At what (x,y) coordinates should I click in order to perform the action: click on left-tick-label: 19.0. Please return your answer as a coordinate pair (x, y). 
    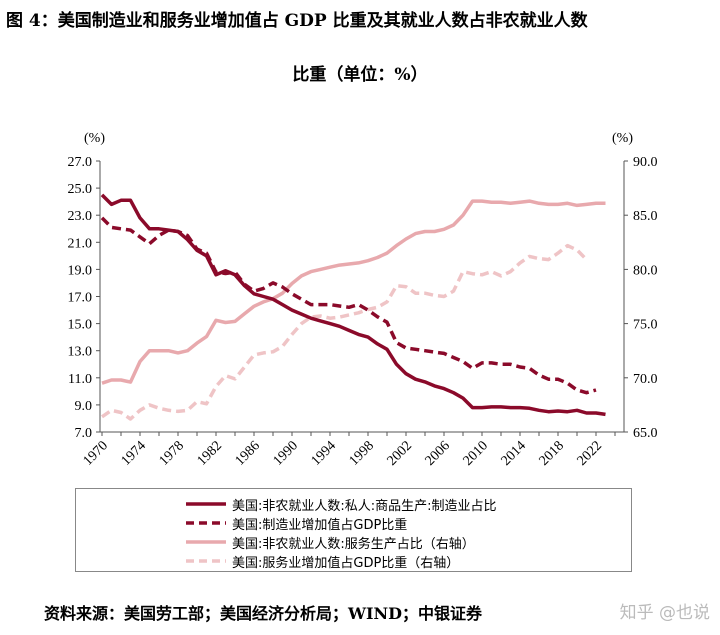
    Looking at the image, I should click on (80, 270).